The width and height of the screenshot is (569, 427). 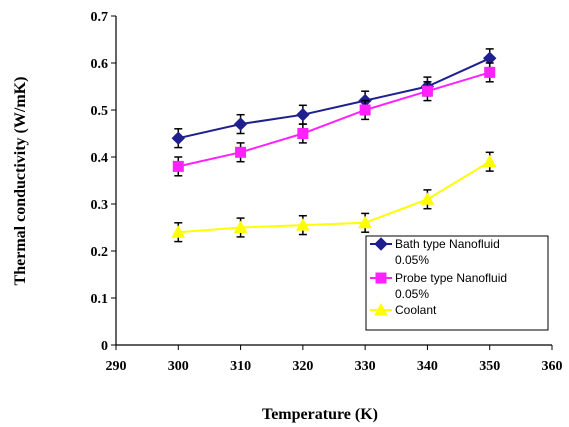 I want to click on y-tick-label: 0.6, so click(x=100, y=64).